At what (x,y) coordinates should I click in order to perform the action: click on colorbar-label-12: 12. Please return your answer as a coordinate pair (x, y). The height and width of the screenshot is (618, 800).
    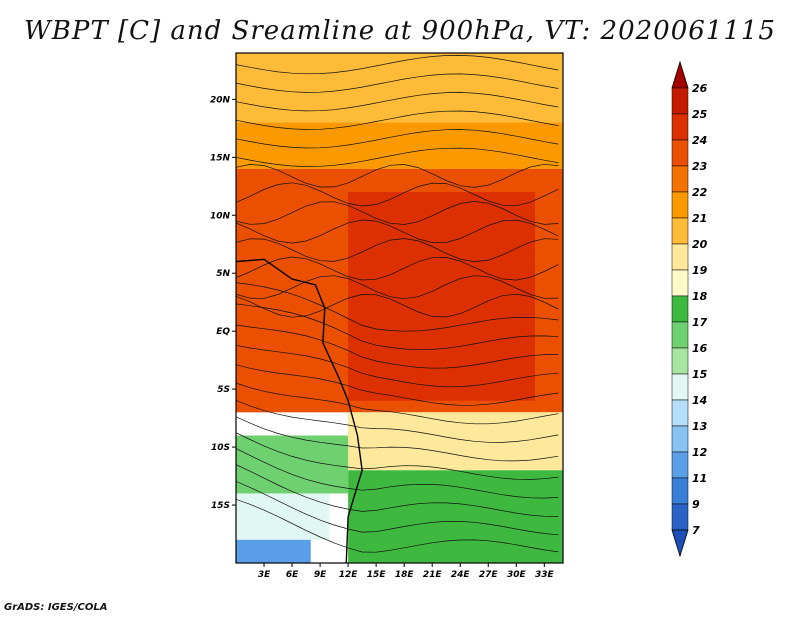
    Looking at the image, I should click on (700, 452).